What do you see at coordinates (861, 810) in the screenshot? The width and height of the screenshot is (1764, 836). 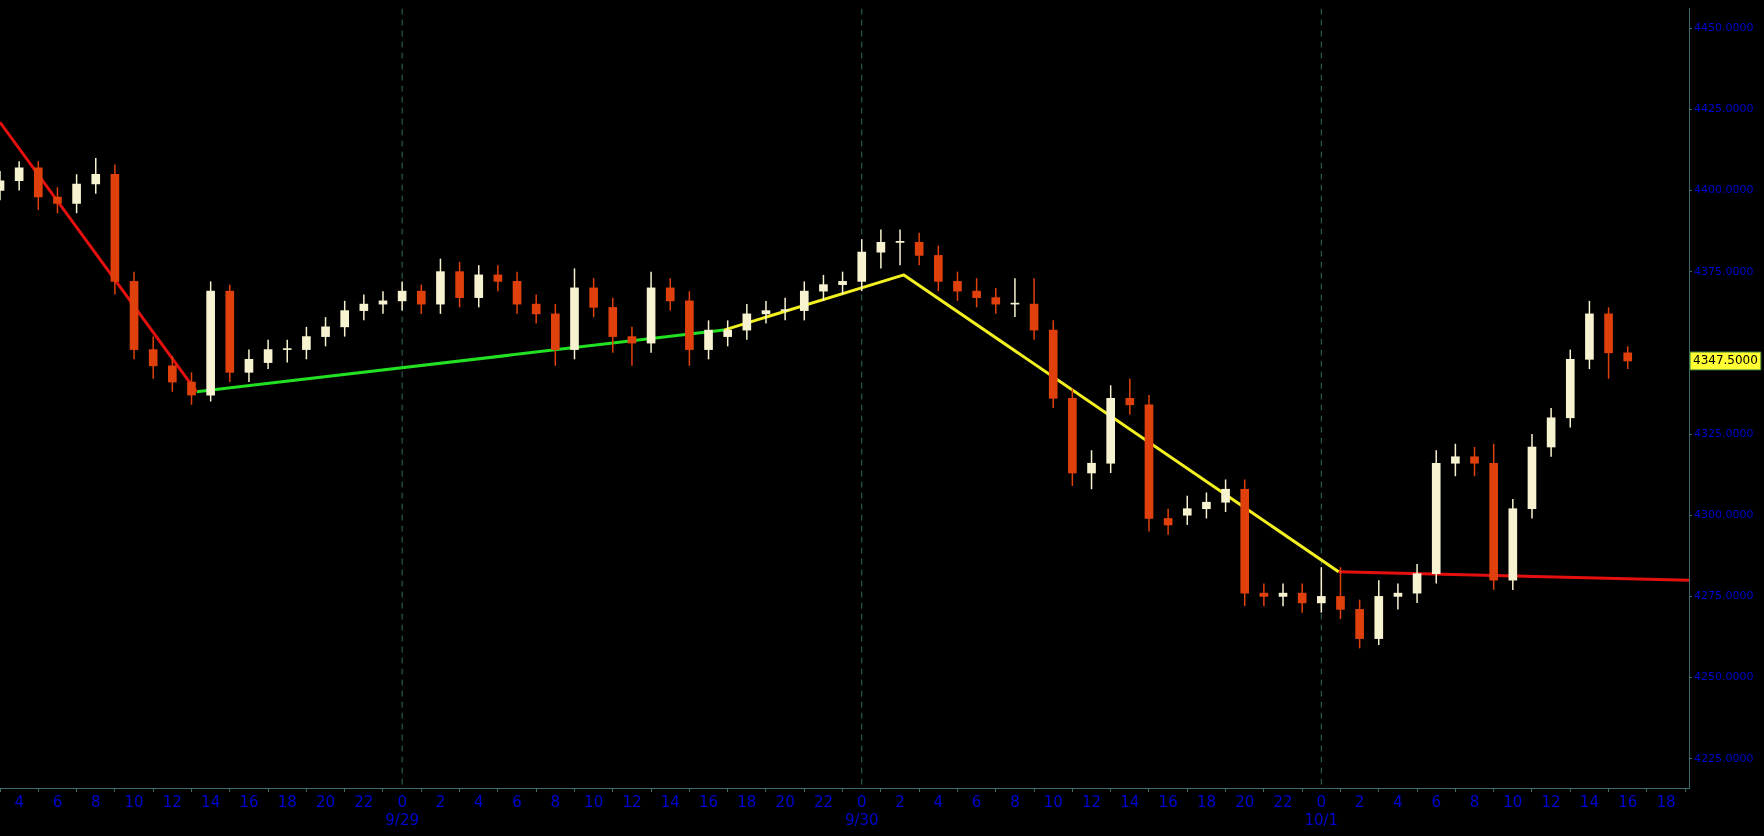 I see `x-tick-label: 0 9/30` at bounding box center [861, 810].